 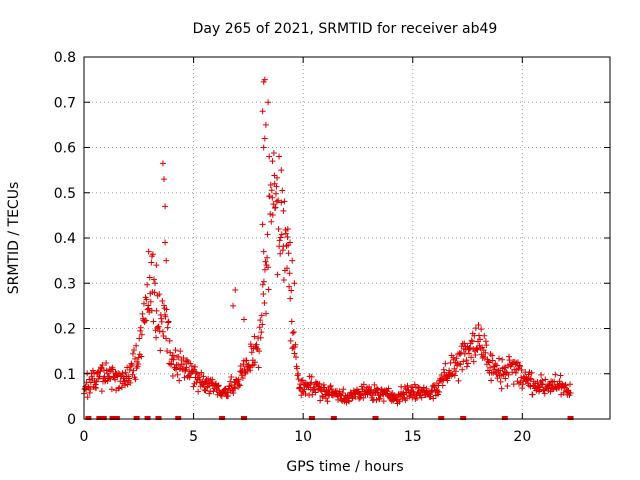 I want to click on x-tick-label: 15, so click(x=413, y=437).